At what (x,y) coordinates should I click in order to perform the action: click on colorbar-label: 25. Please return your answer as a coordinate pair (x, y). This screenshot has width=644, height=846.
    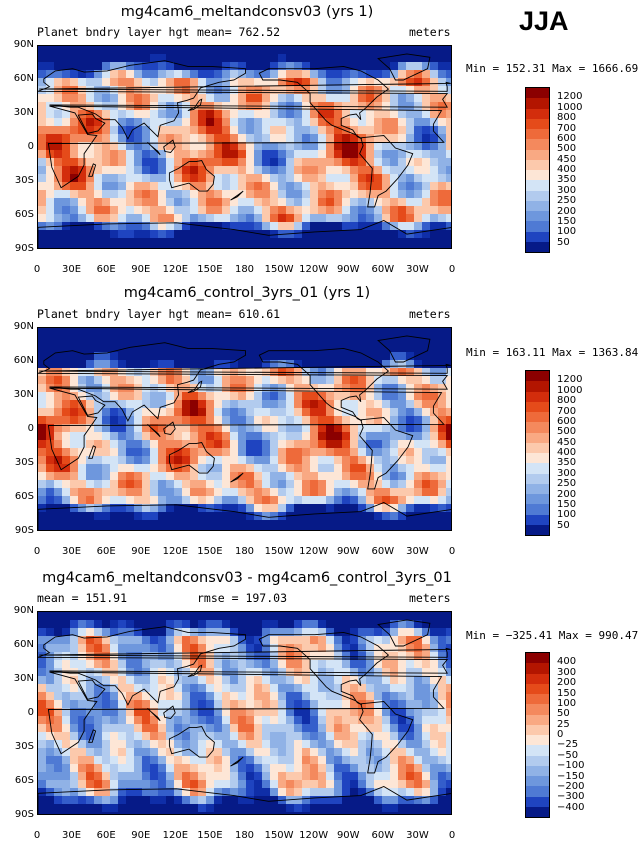
    Looking at the image, I should click on (563, 724).